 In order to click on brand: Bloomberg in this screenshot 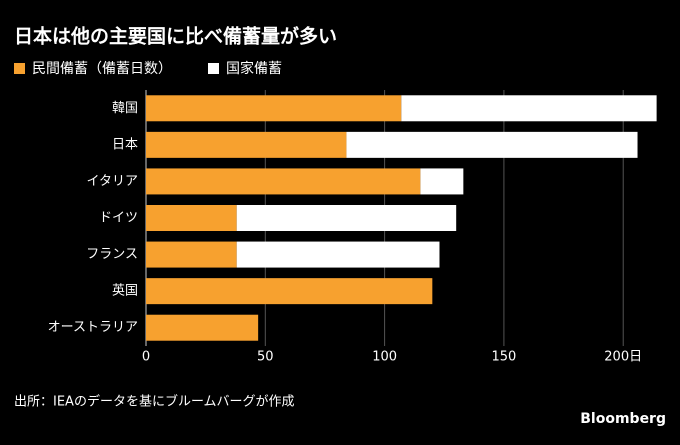, I will do `click(623, 419)`.